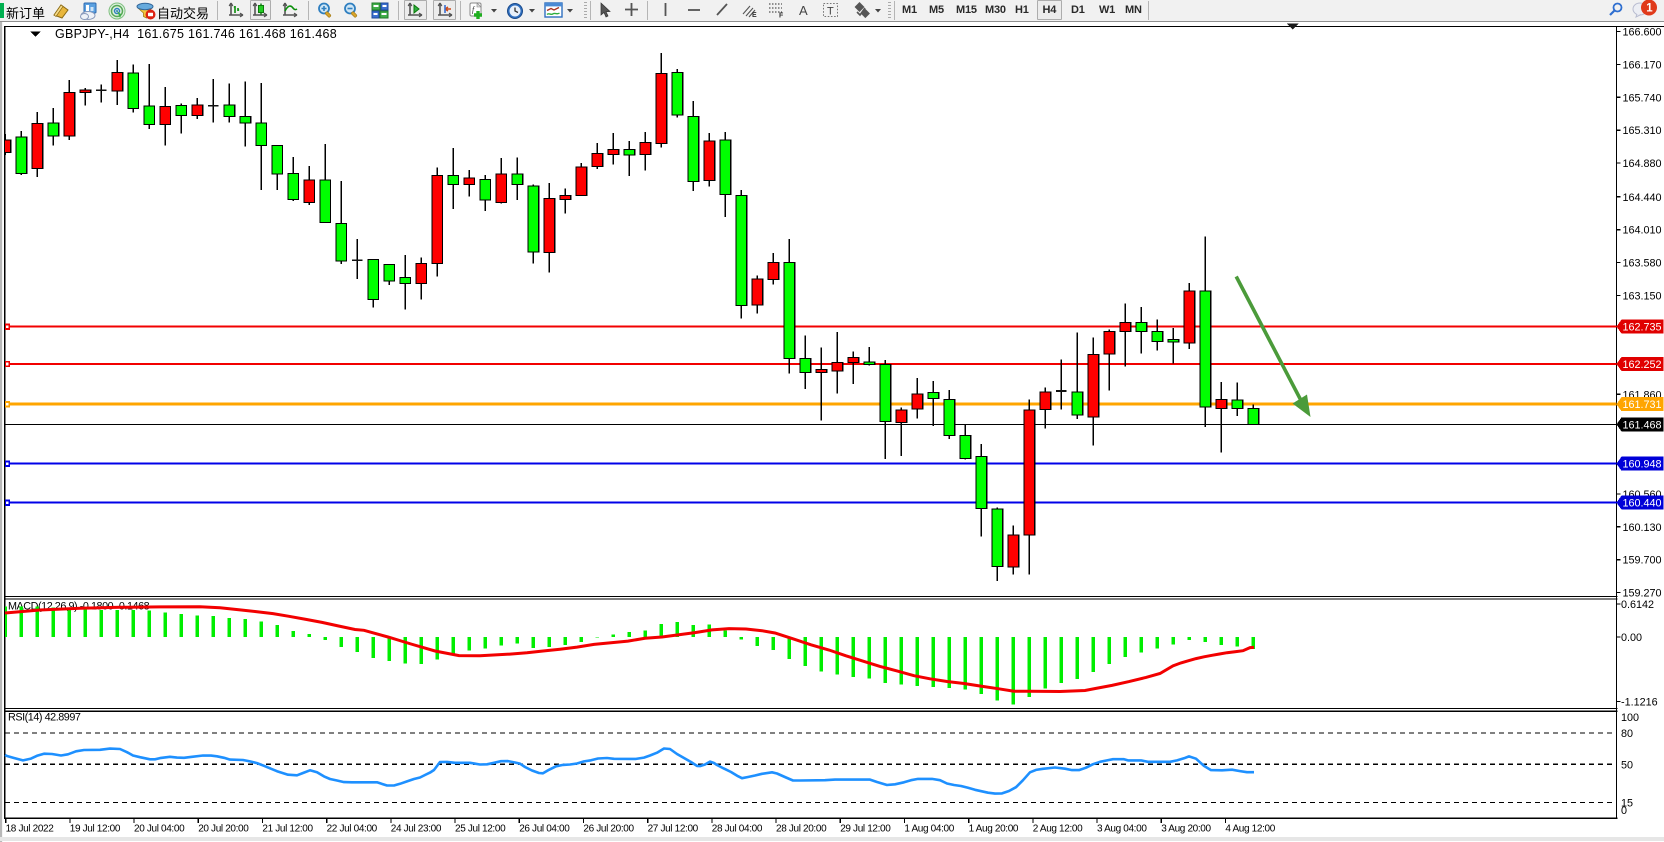  Describe the element at coordinates (95, 829) in the screenshot. I see `svg-text: 19 Jul 12:00` at that location.